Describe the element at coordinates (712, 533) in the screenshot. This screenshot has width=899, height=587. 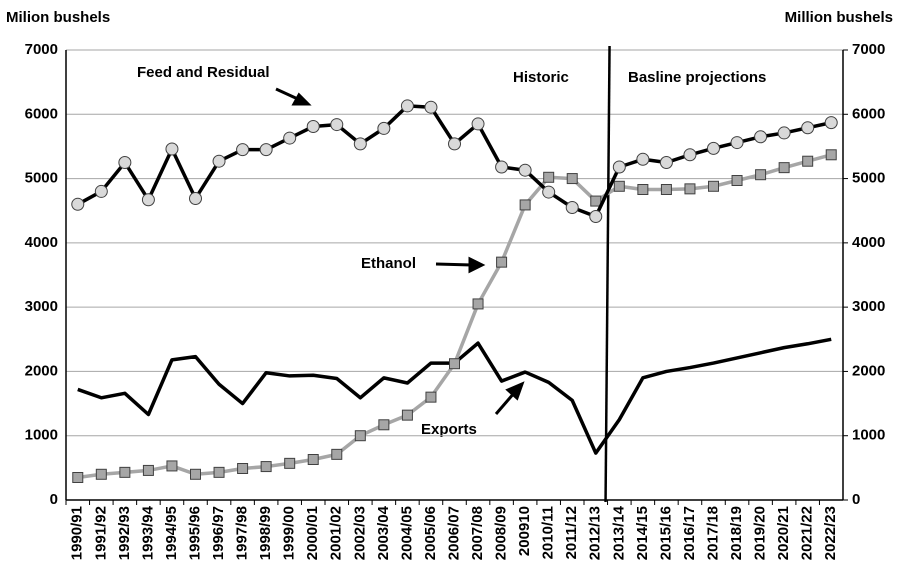
I see `x-tick-label: 2017/18` at that location.